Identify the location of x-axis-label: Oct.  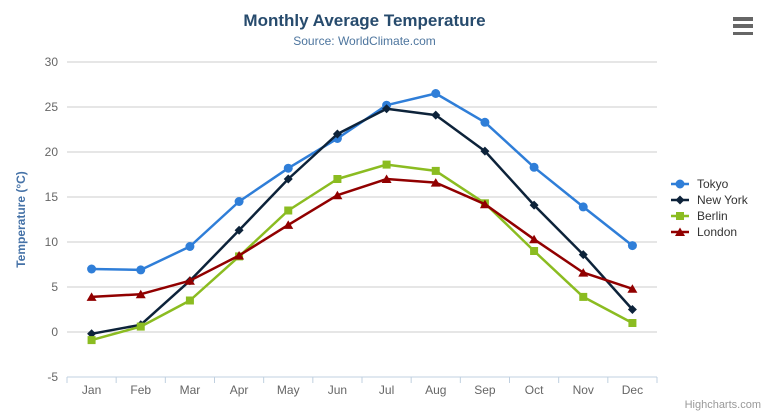
(534, 390).